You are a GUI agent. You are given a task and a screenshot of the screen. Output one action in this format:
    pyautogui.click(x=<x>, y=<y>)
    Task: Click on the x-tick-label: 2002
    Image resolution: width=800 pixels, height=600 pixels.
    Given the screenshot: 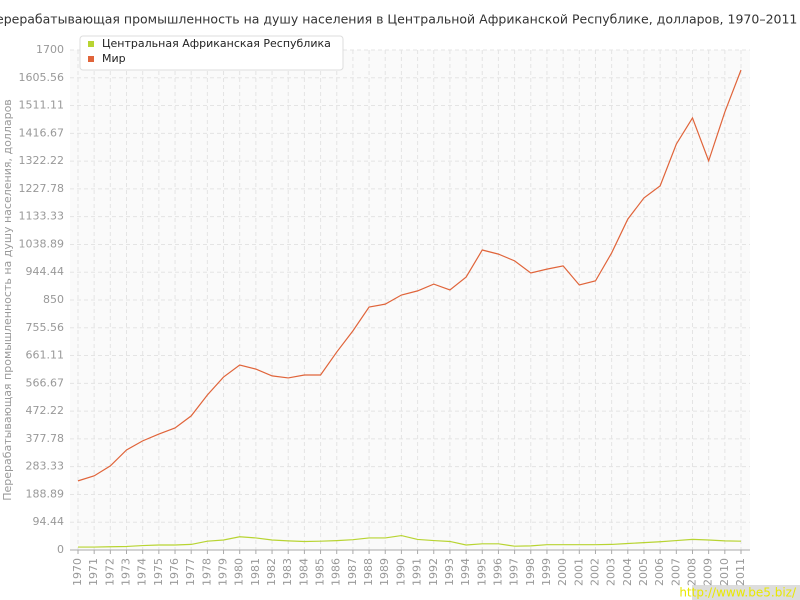 What is the action you would take?
    pyautogui.click(x=594, y=572)
    